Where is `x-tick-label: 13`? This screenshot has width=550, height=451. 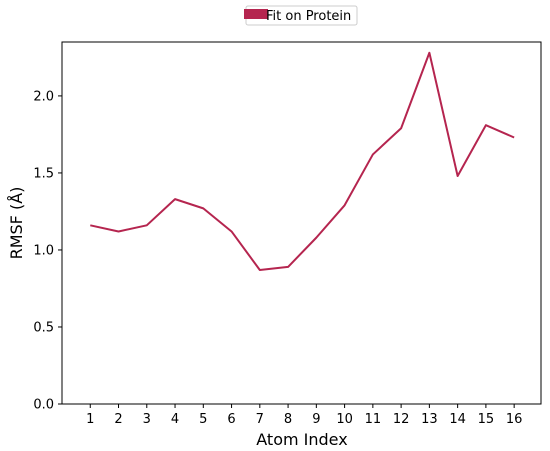
x-tick-label: 13 is located at coordinates (429, 419).